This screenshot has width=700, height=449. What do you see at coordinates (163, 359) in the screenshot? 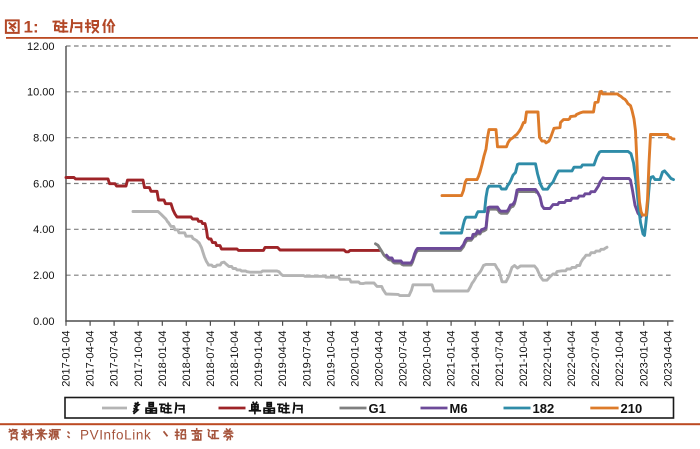
I see `svg-text: 2018-01-04` at bounding box center [163, 359].